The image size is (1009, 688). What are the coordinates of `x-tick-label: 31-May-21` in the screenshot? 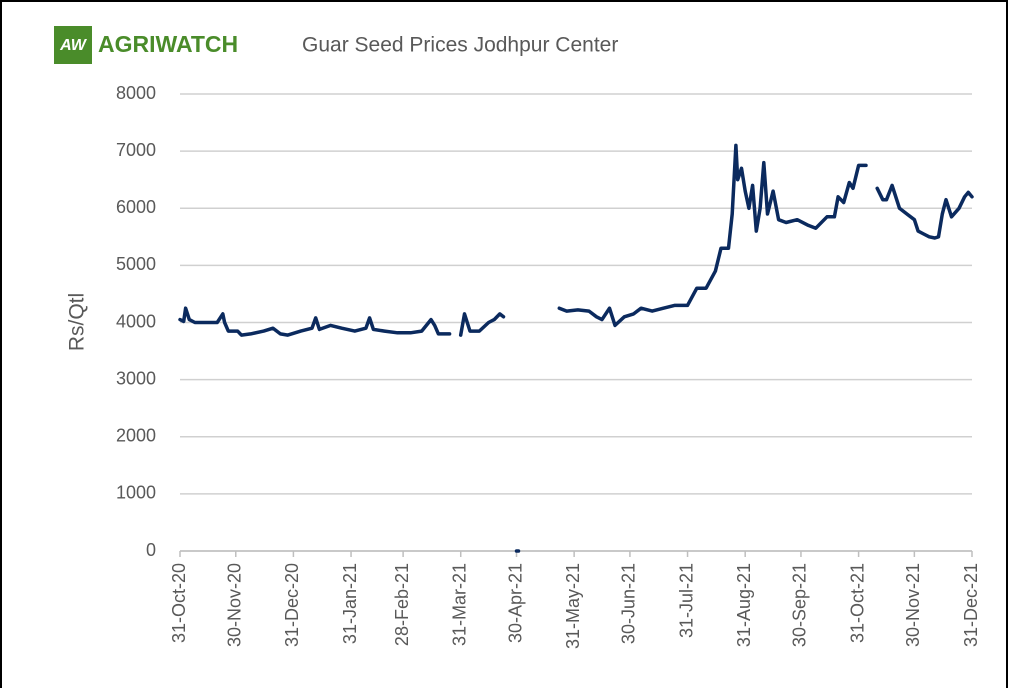 It's located at (573, 606).